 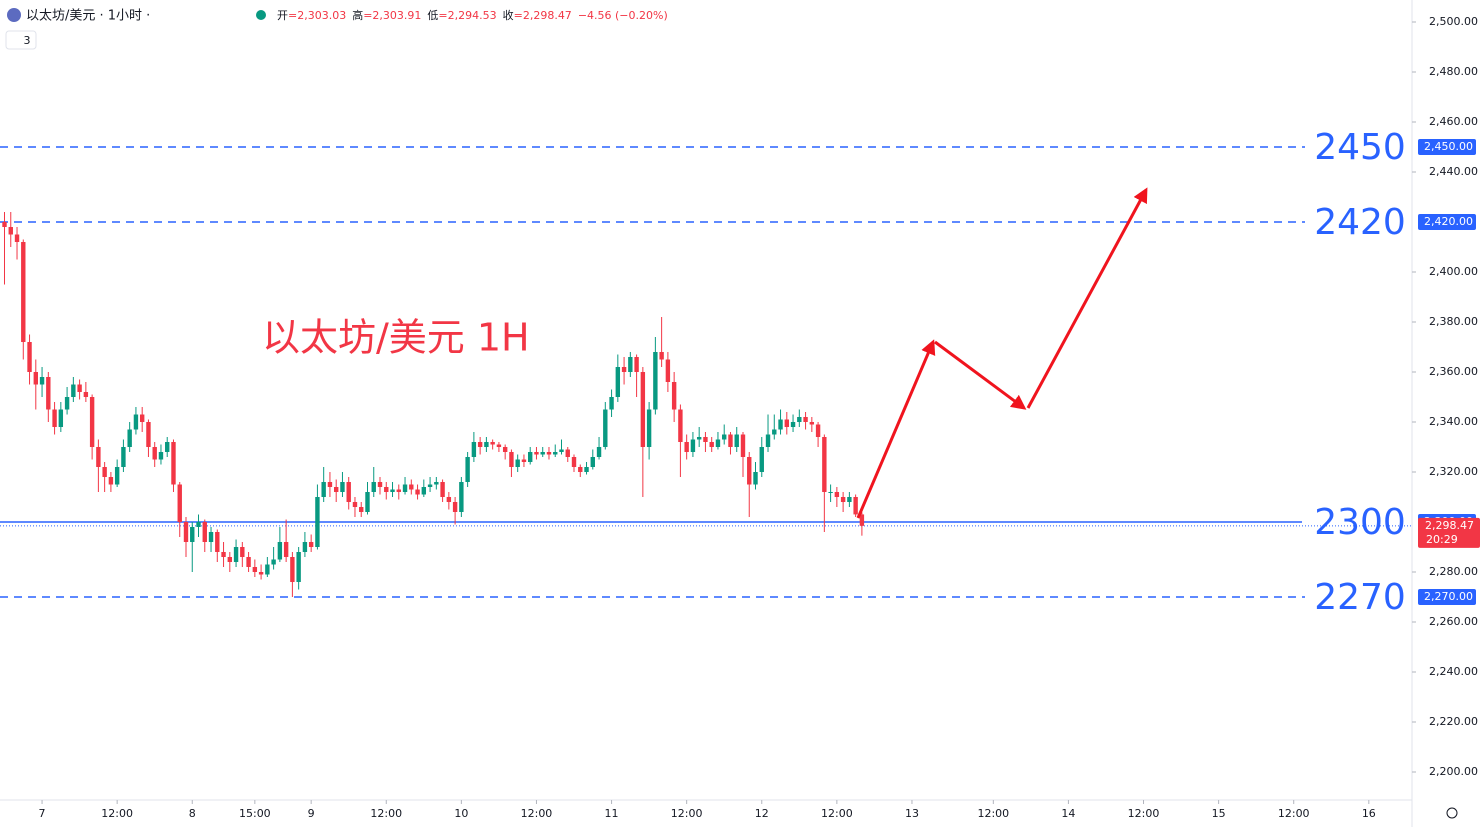 I want to click on settings-icon, so click(x=1452, y=813).